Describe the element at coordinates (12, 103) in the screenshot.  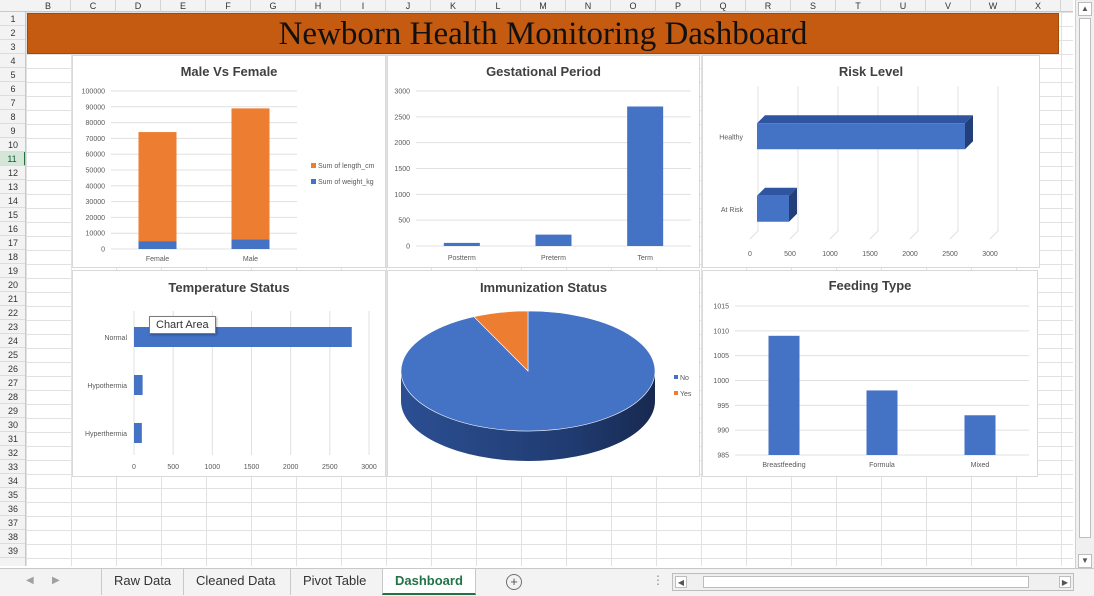
I see `row-header-cell: 7` at that location.